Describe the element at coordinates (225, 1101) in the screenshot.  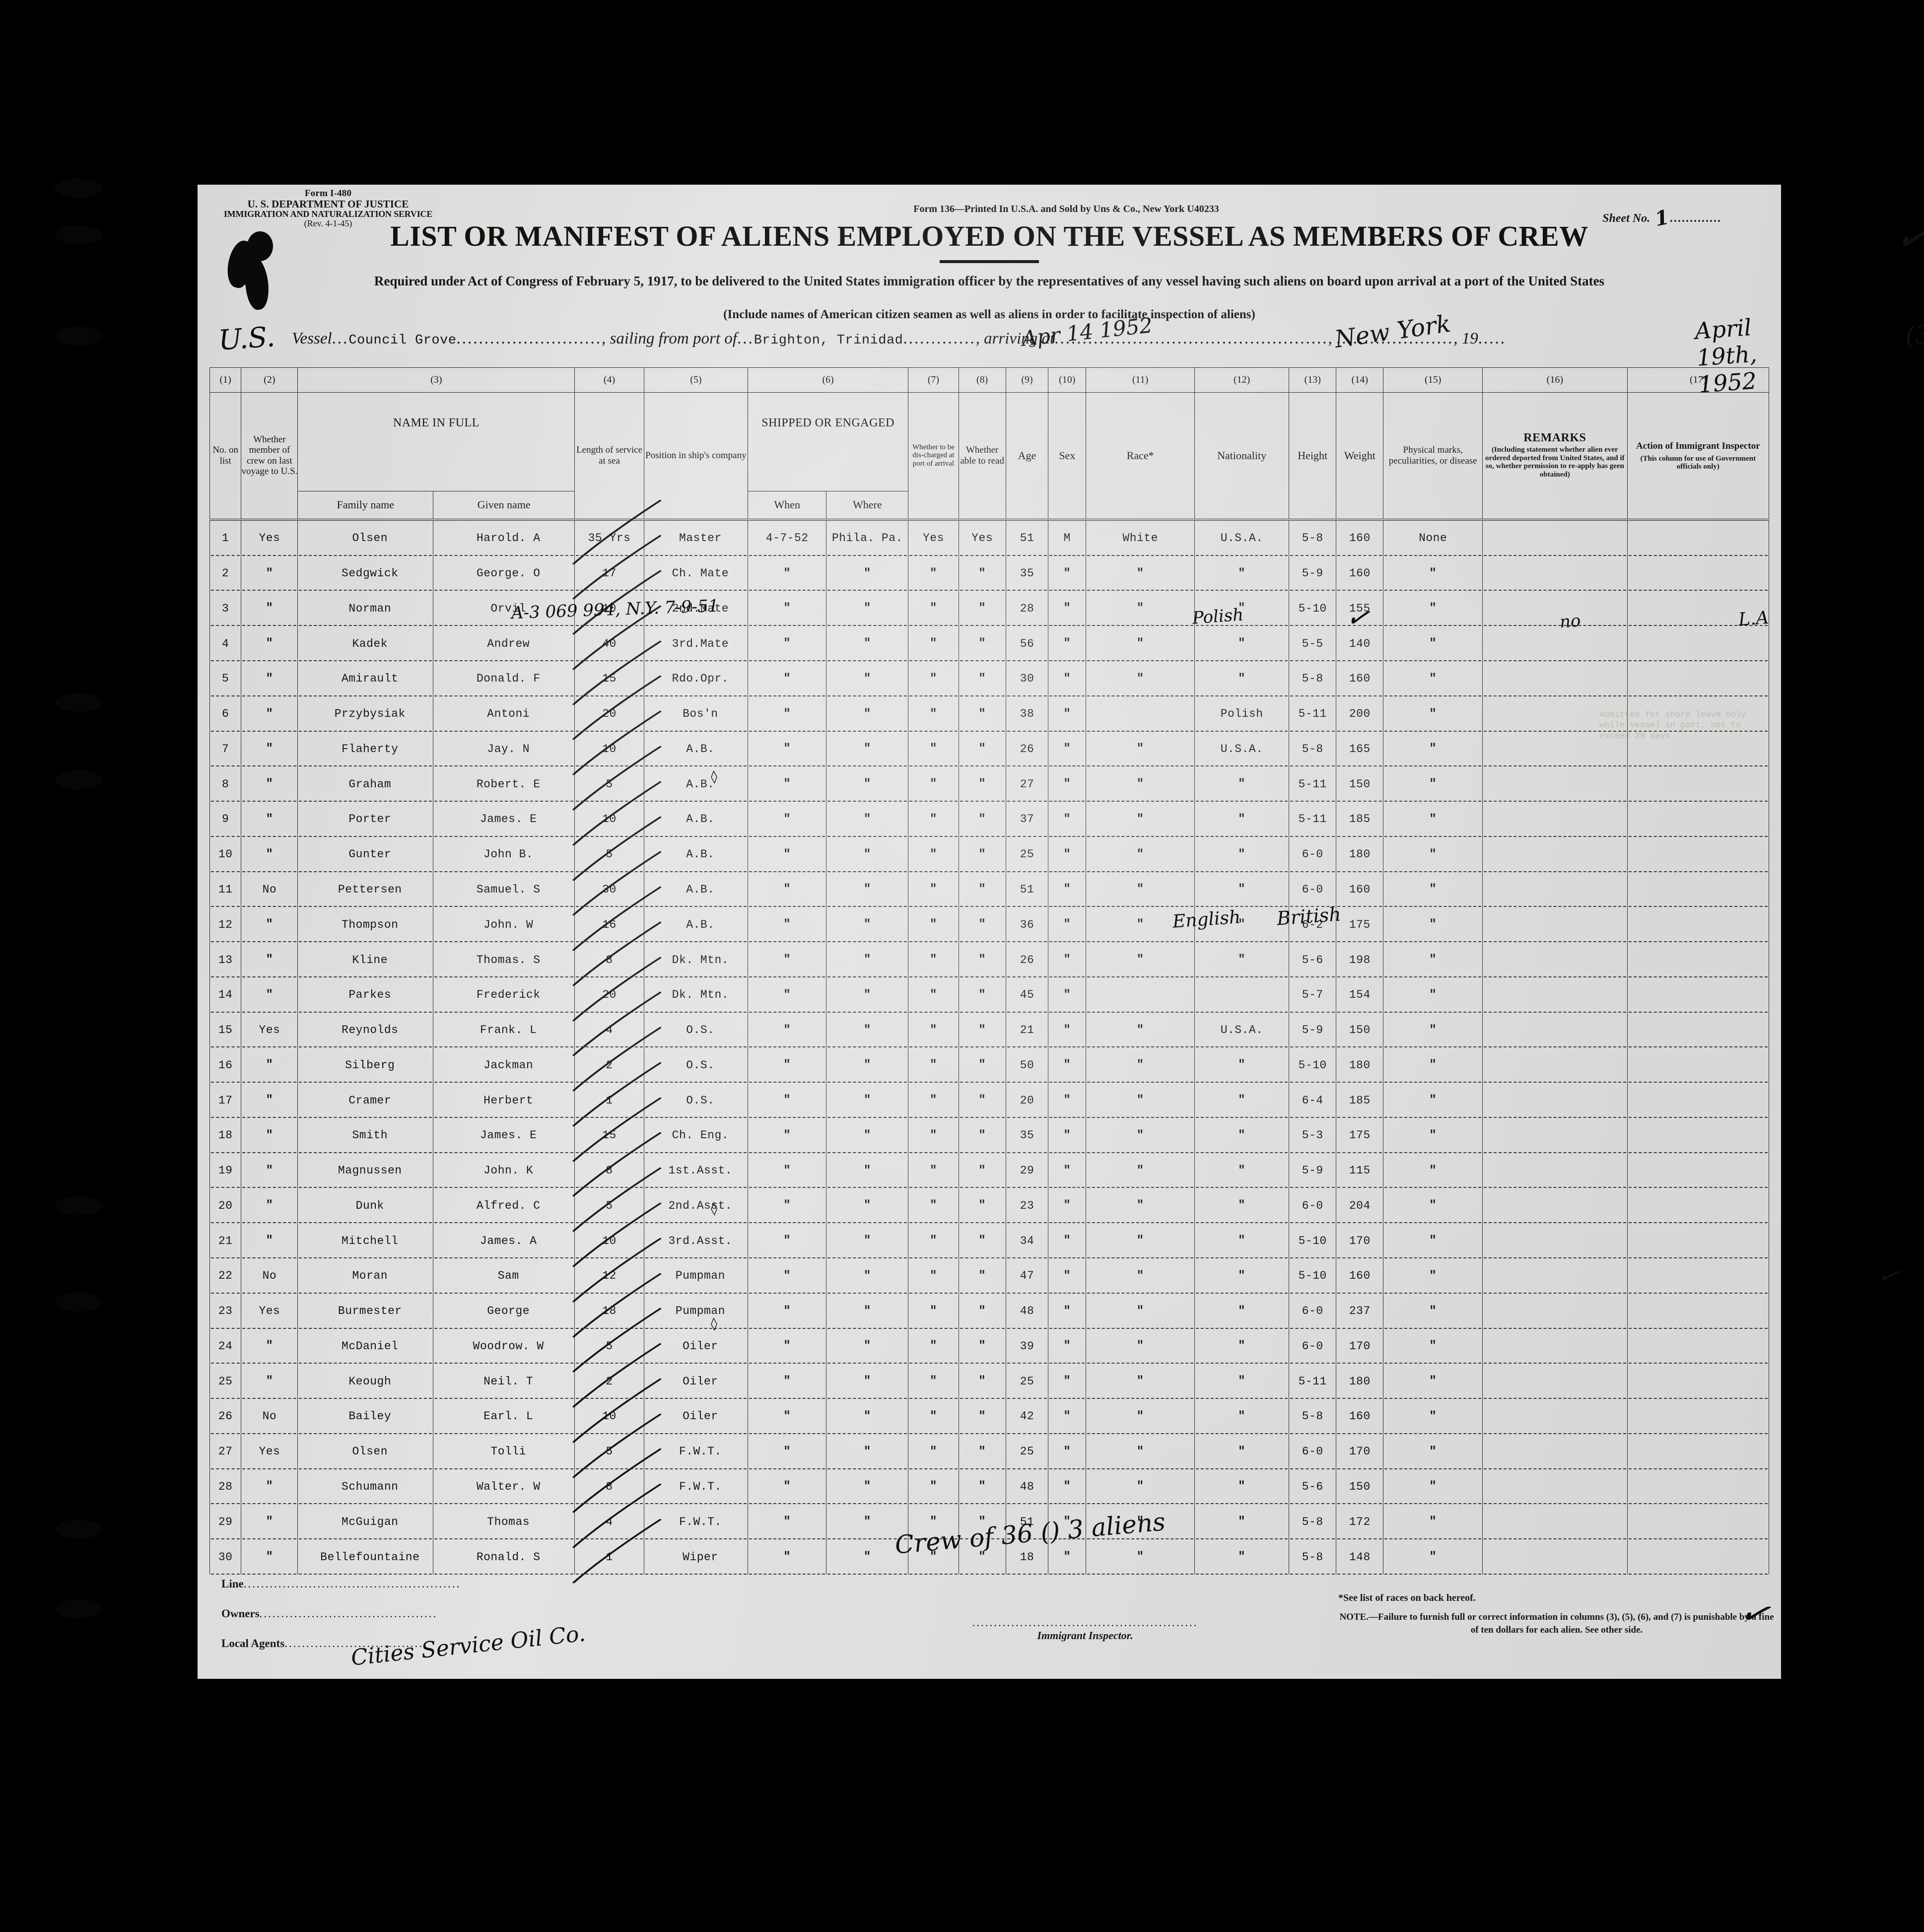
I see `cell-row-number: 17` at that location.